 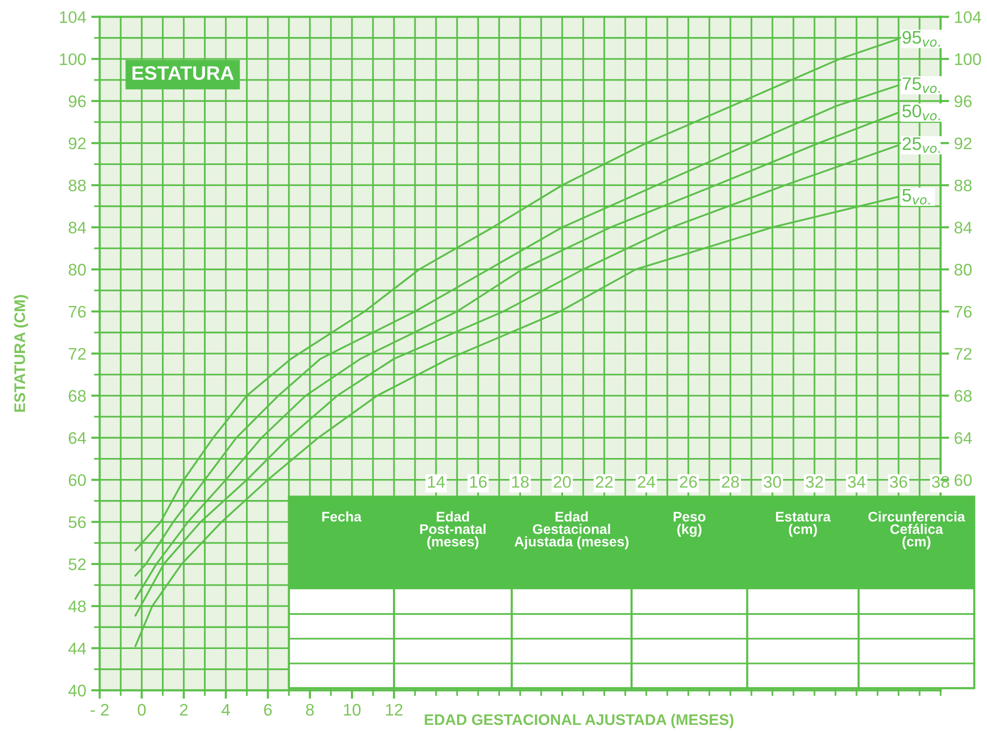 I want to click on series-label: 50$_{vo.}$, so click(x=921, y=112).